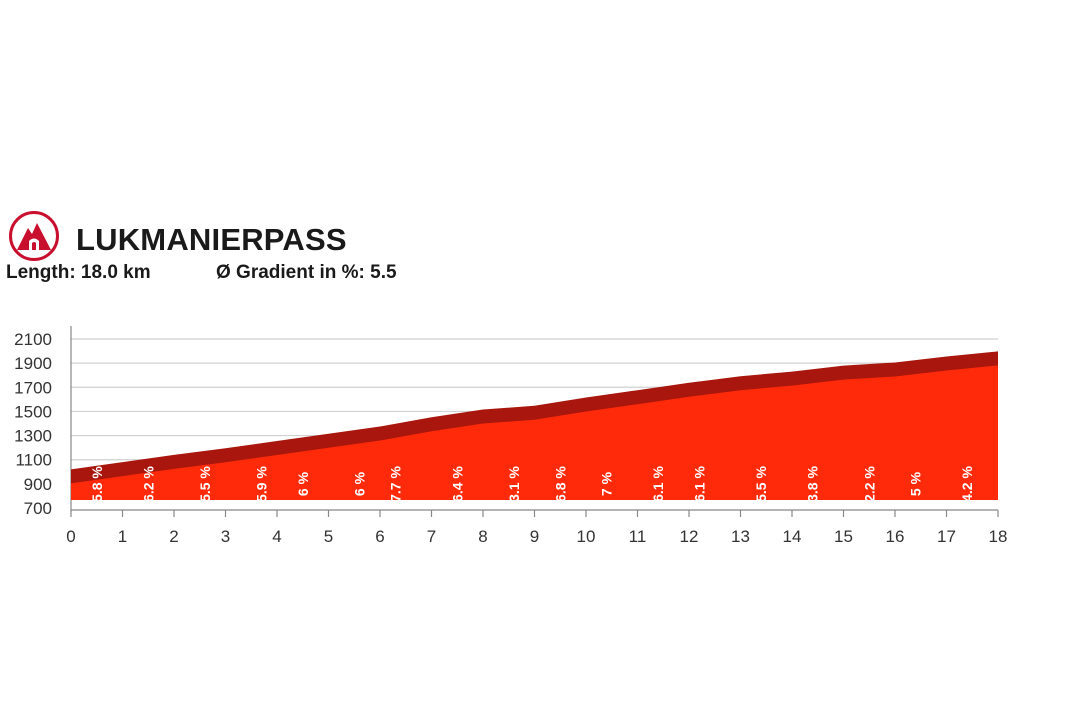  What do you see at coordinates (33, 460) in the screenshot?
I see `y-tick-label: 1100` at bounding box center [33, 460].